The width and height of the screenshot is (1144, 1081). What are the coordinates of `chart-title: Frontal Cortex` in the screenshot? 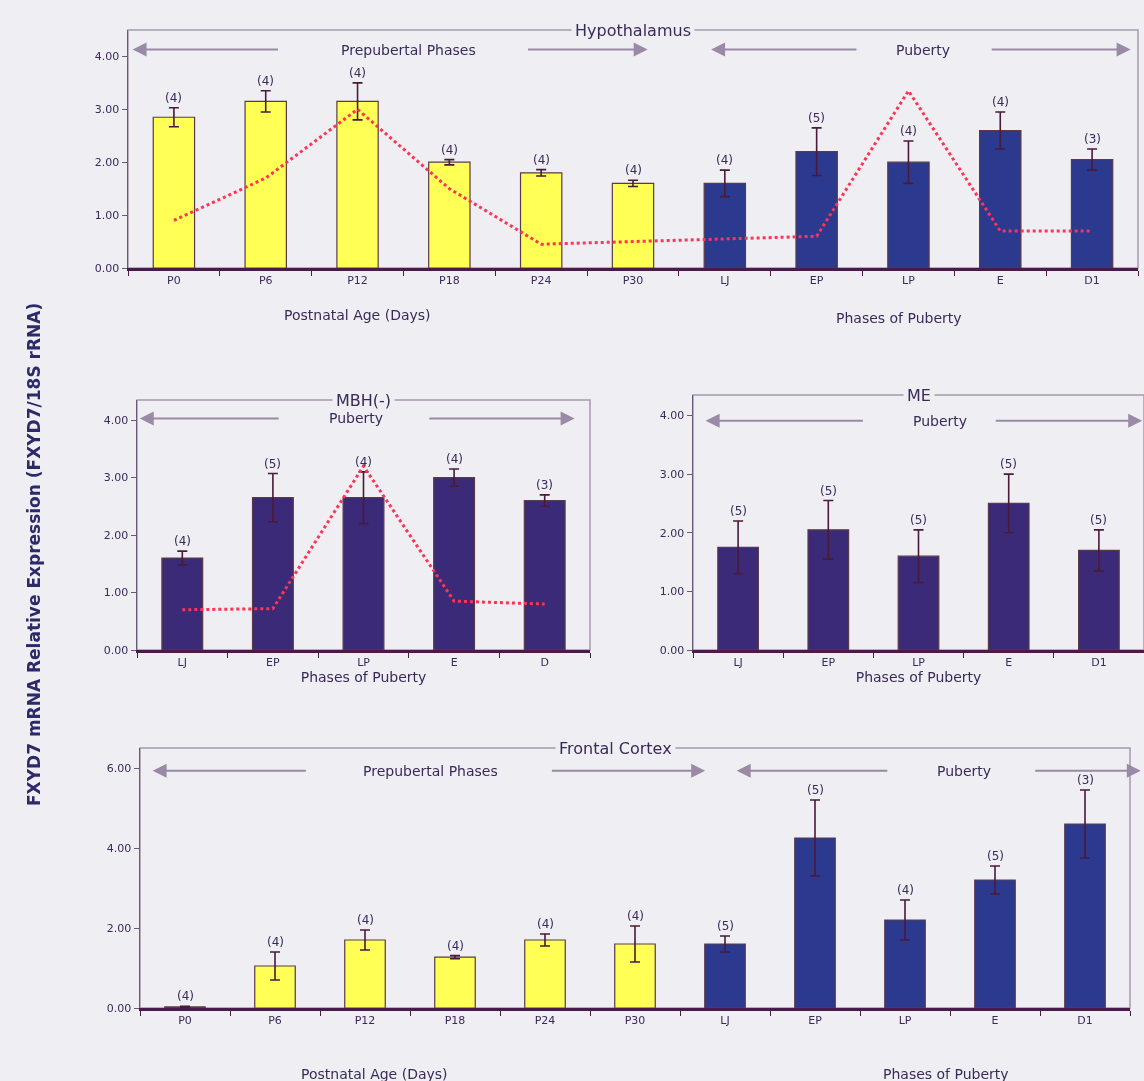 It's located at (615, 748).